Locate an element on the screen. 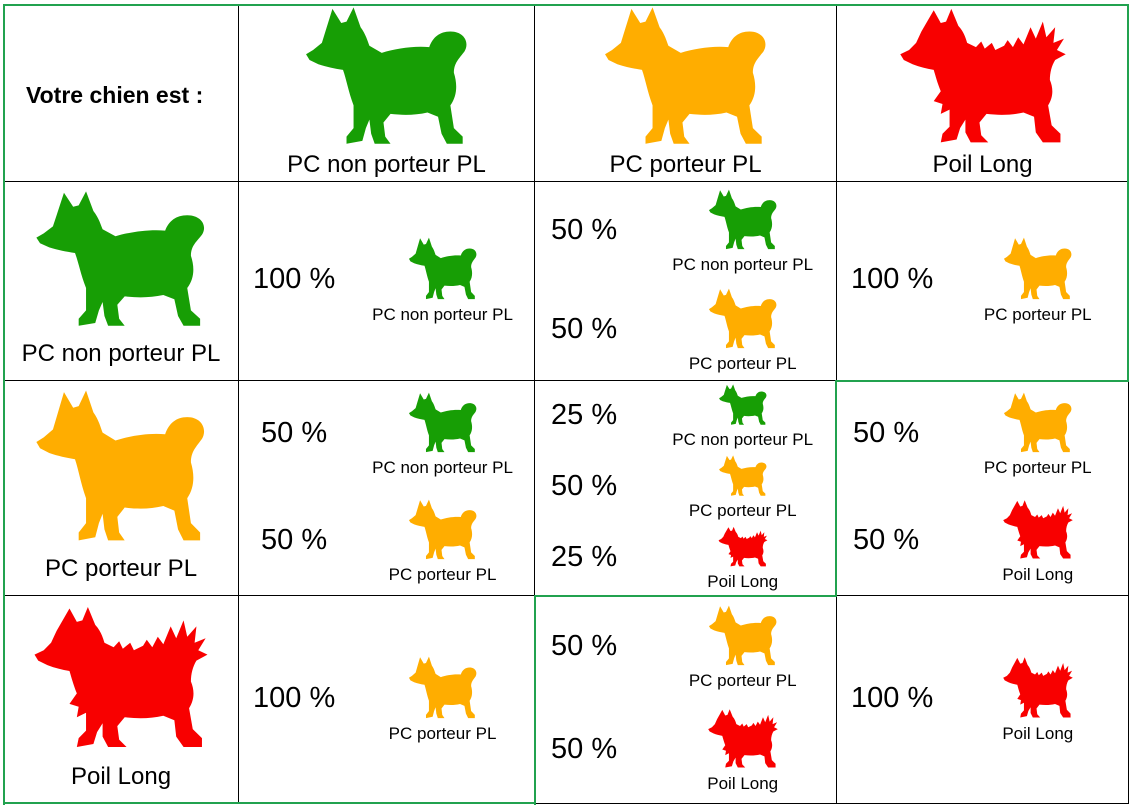 This screenshot has height=808, width=1132. column-header-label: PC porteur PL is located at coordinates (685, 164).